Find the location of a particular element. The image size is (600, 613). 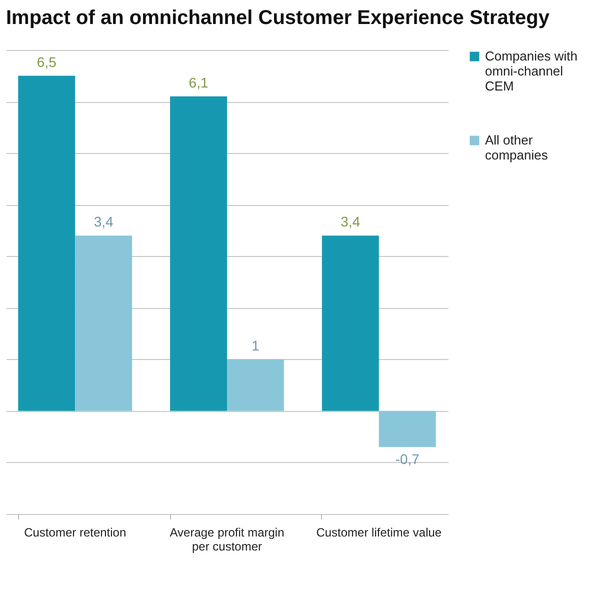

x-tick-label: Customer retention is located at coordinates (75, 533).